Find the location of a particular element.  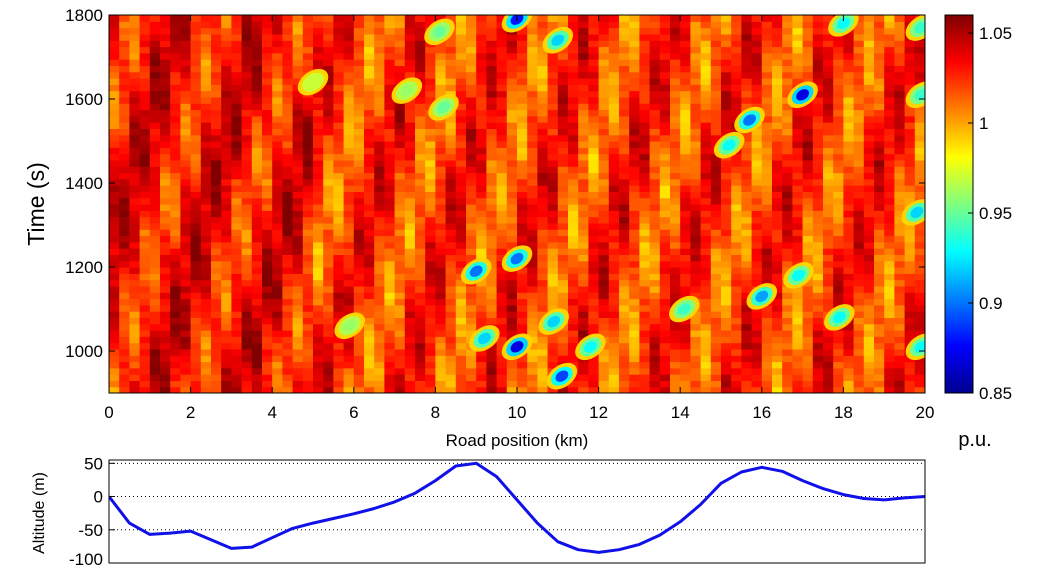

heatmap-zone-core is located at coordinates (554, 321).